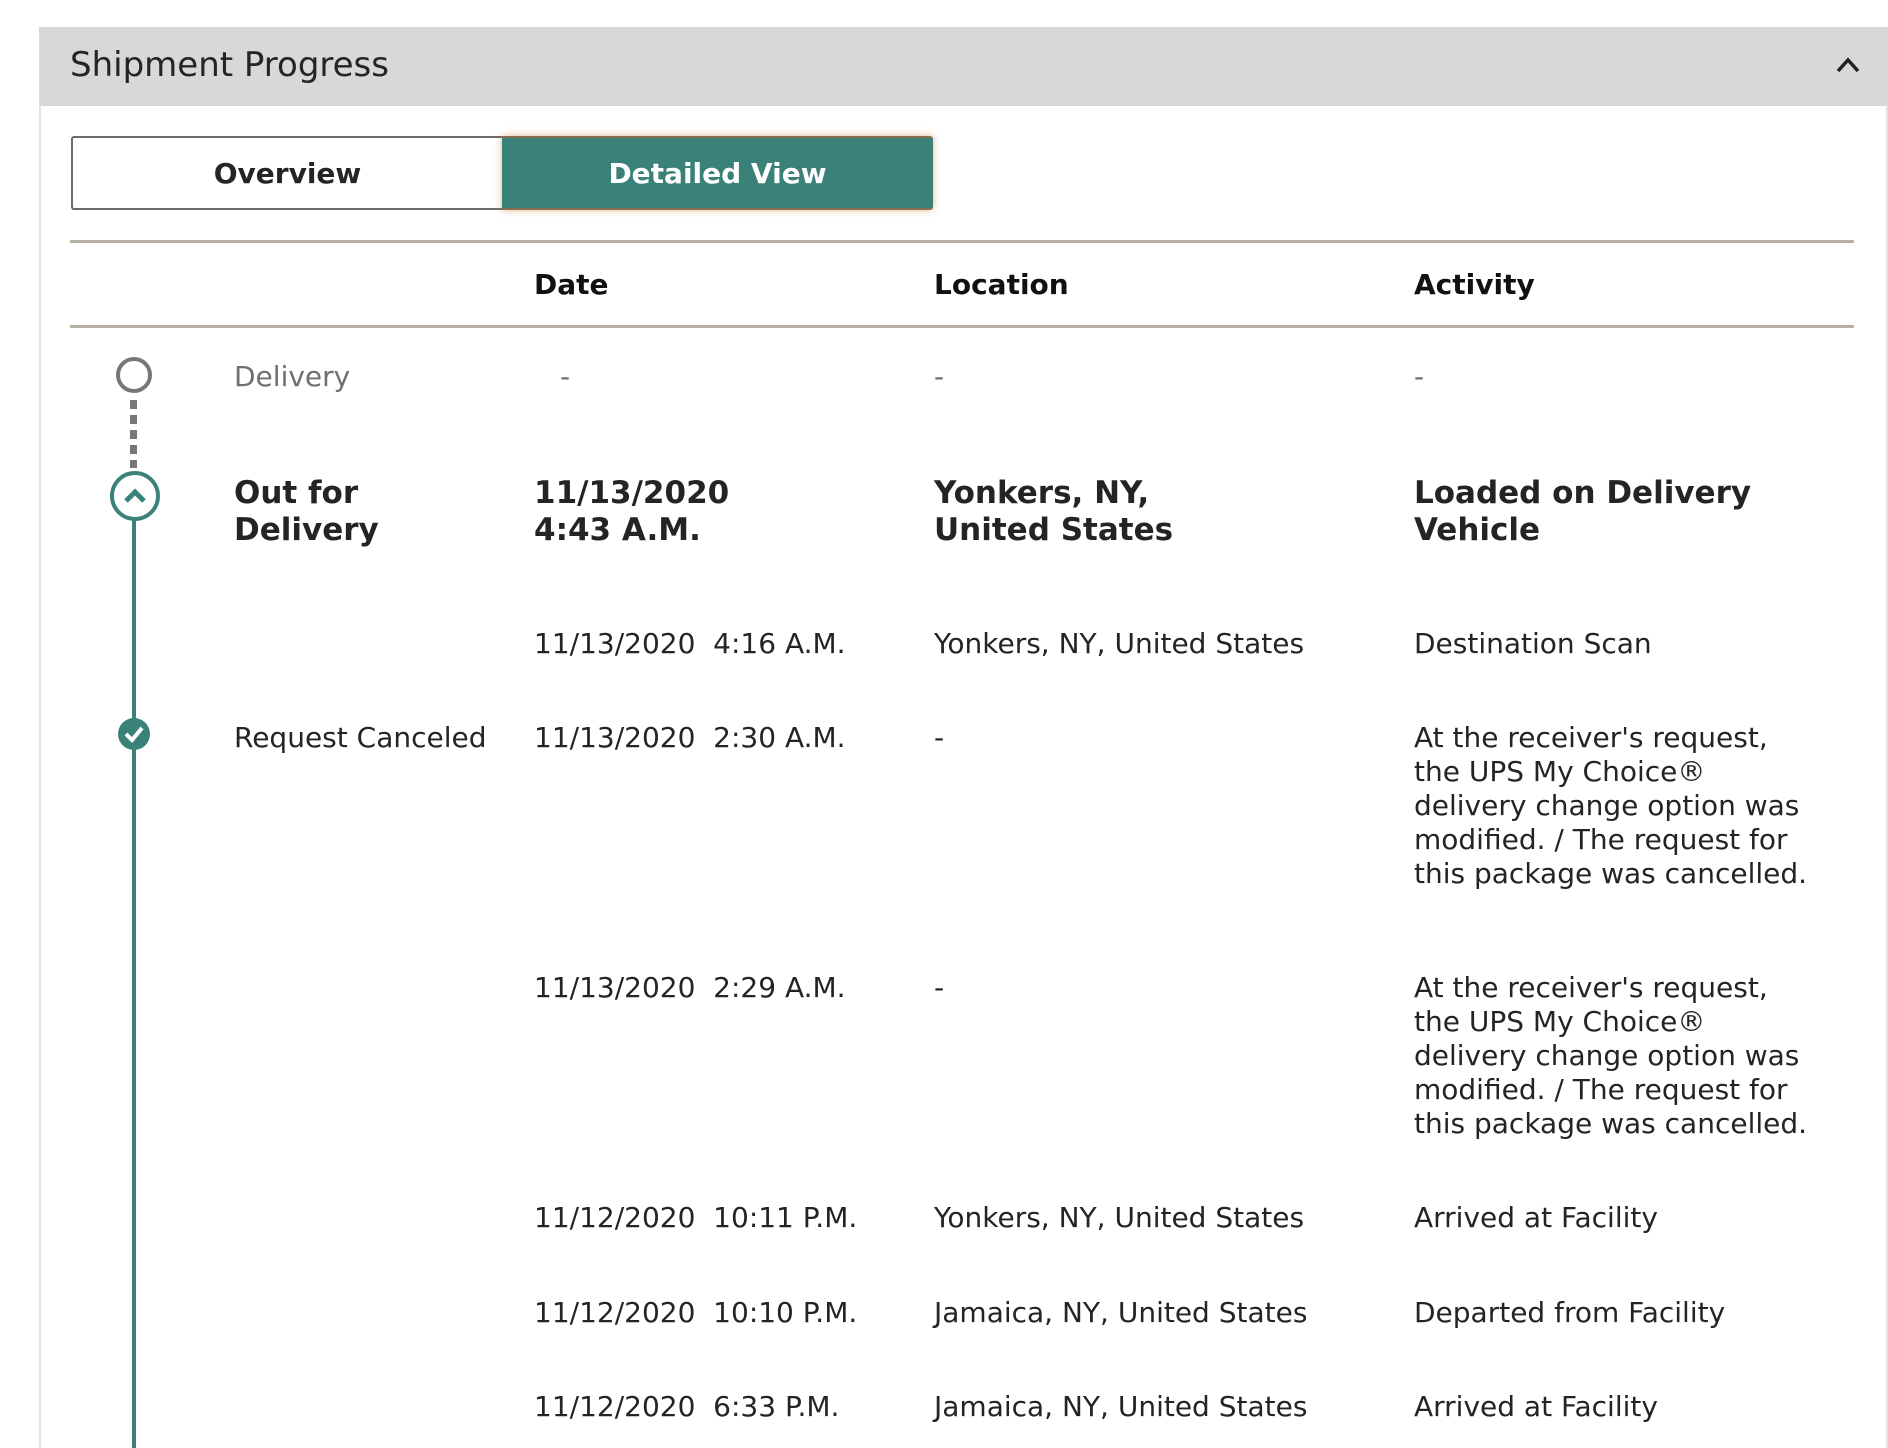 The width and height of the screenshot is (1888, 1448). I want to click on check-circle-icon, so click(134, 734).